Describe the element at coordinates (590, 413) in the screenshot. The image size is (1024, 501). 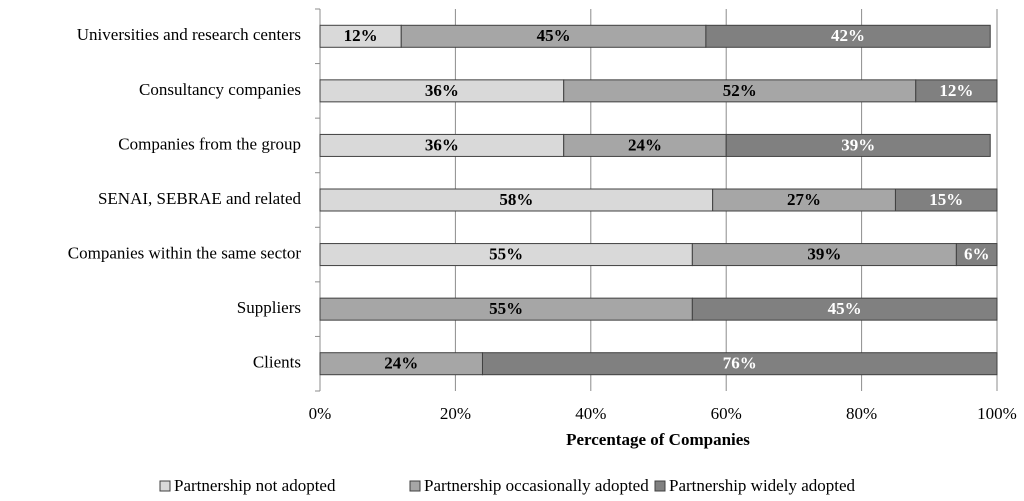
I see `x-tick-label: 40%` at that location.